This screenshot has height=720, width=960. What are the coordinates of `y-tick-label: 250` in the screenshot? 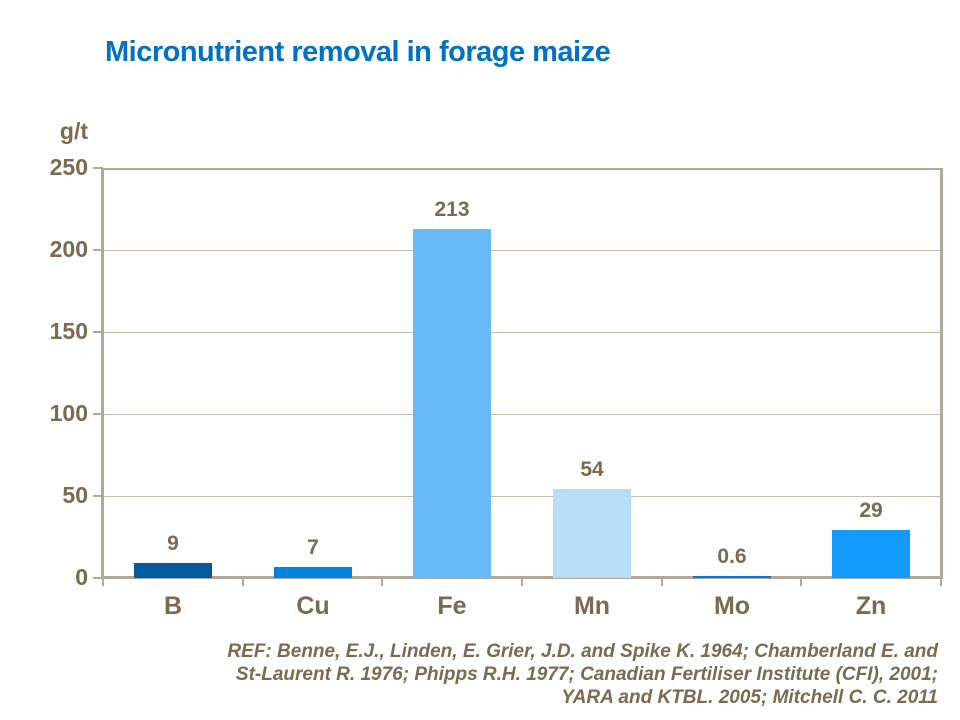 It's located at (68, 167).